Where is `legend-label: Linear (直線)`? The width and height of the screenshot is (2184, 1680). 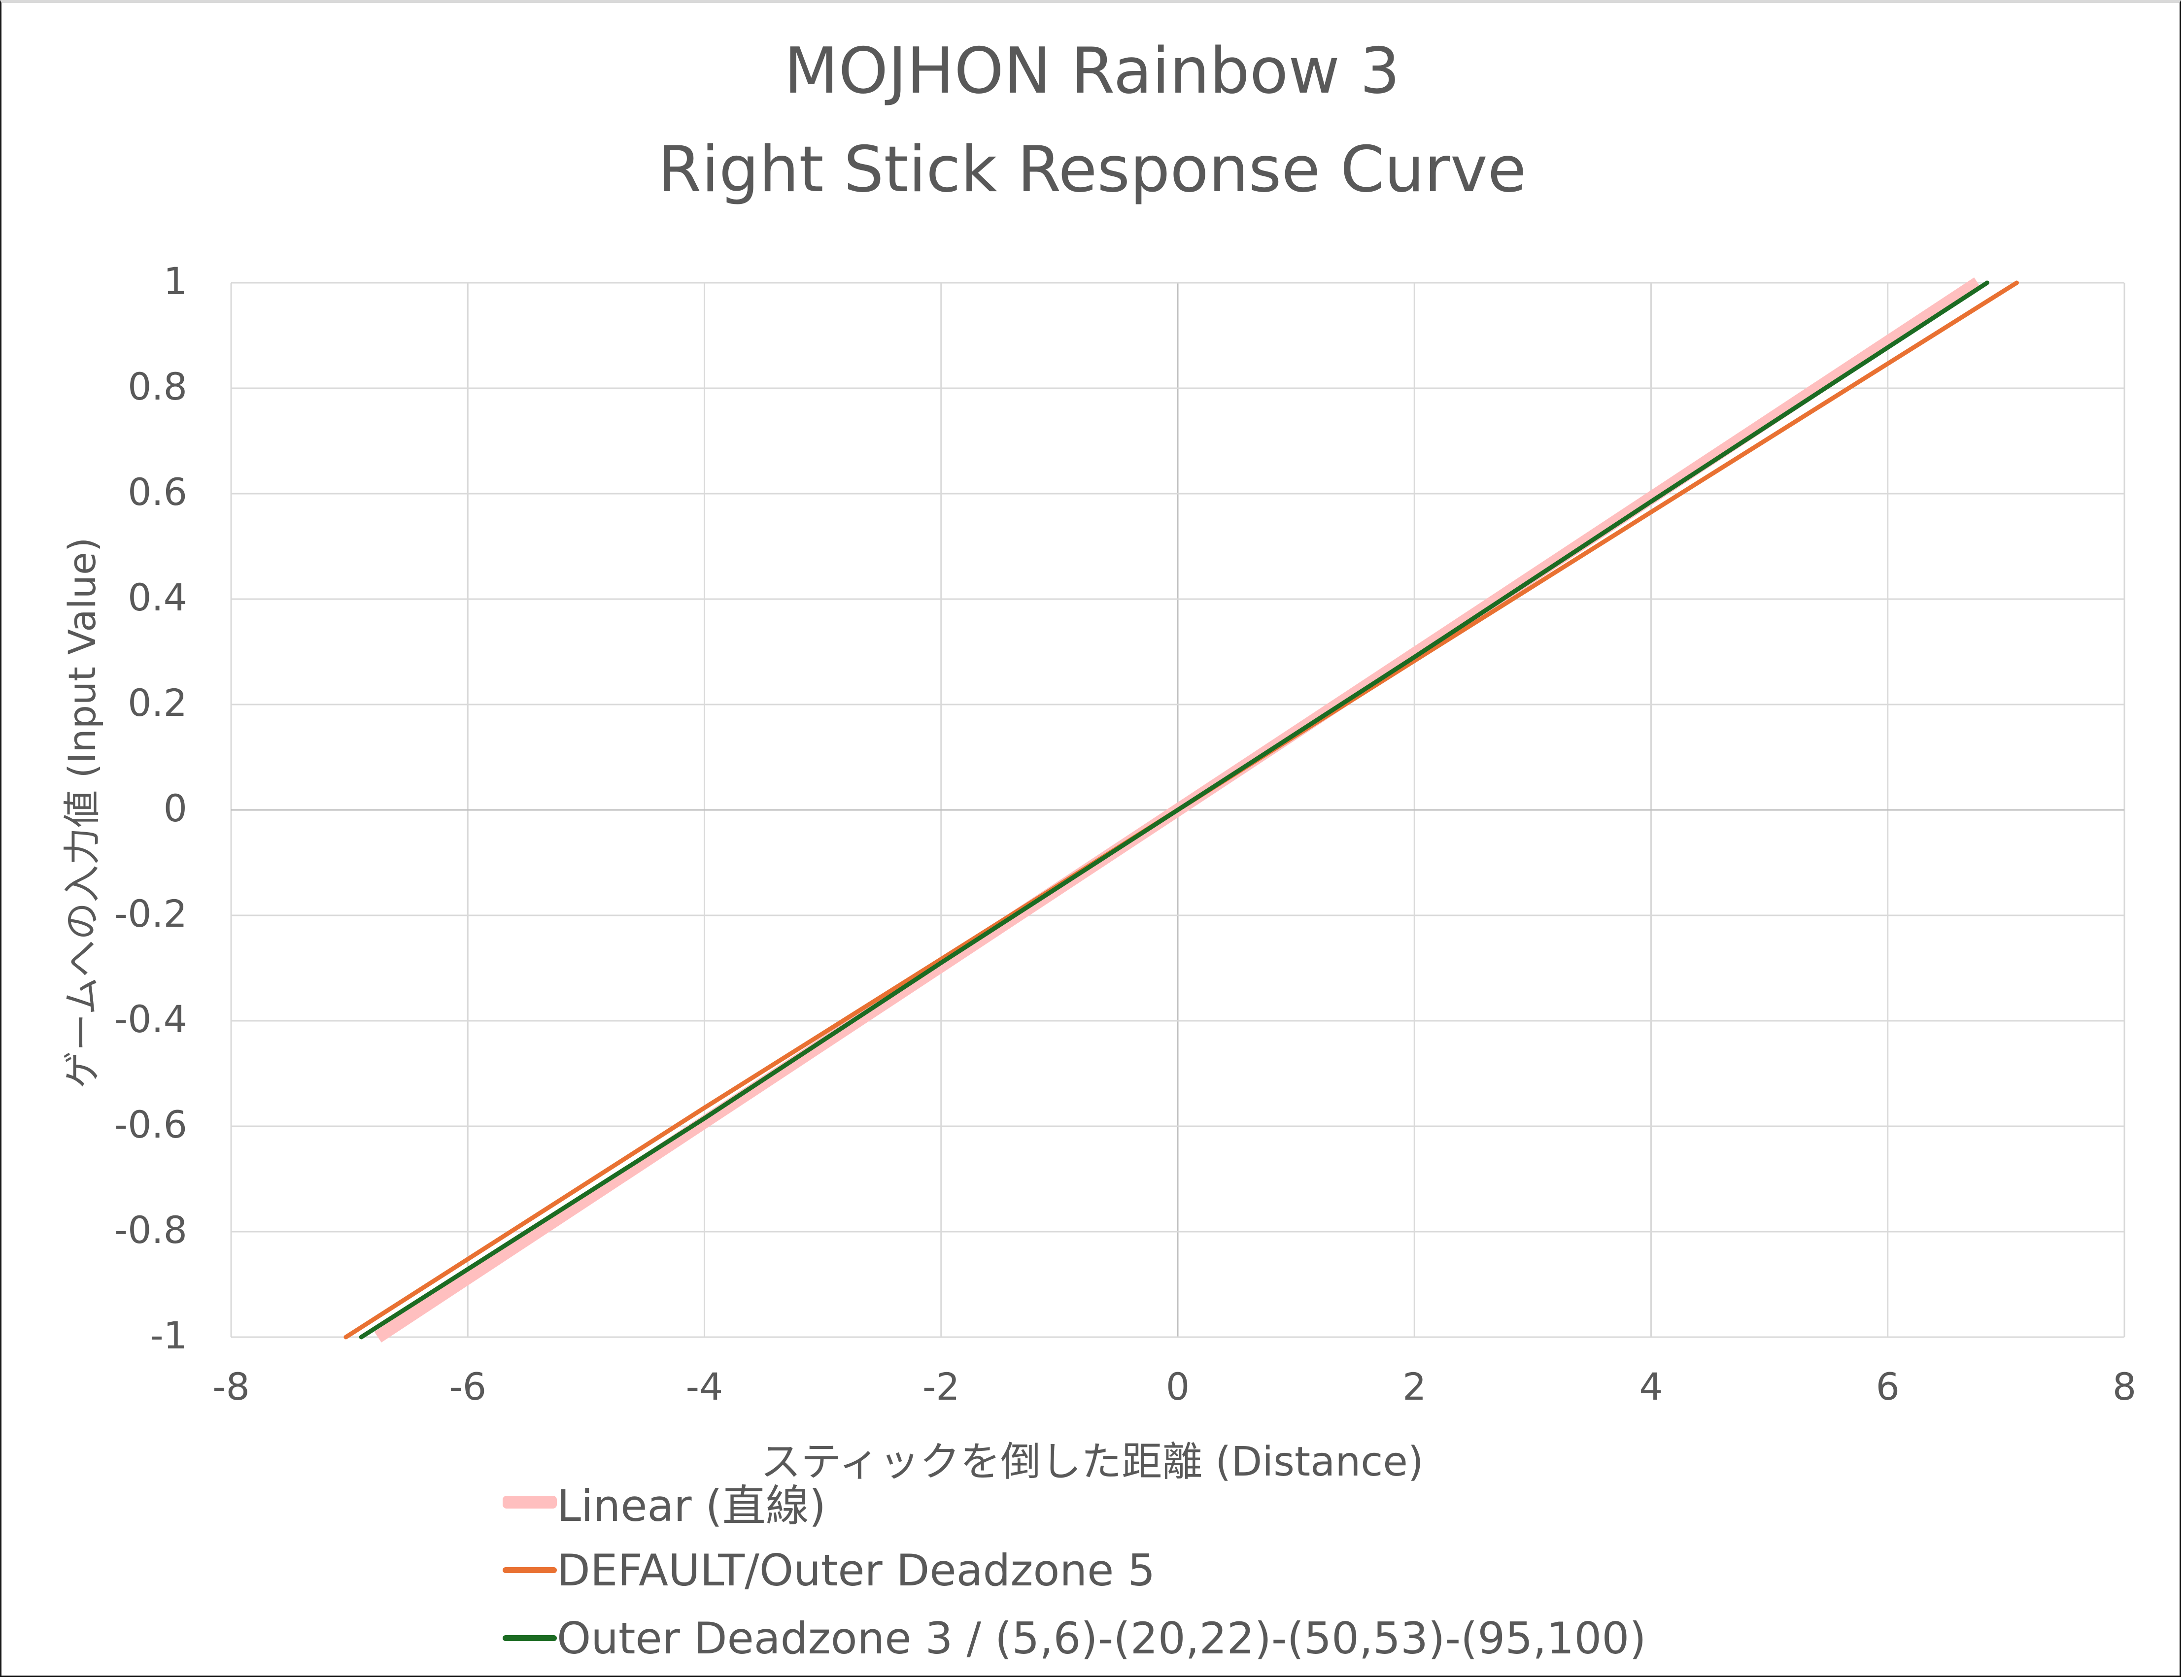 legend-label: Linear (直線) is located at coordinates (691, 1505).